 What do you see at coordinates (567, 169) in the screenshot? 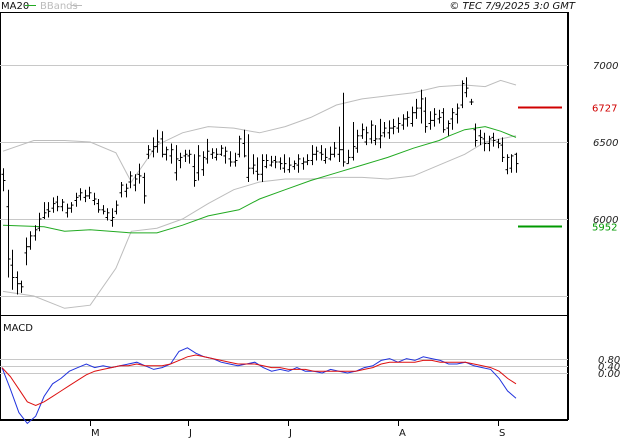
I see `price-levels: 6727 5952` at bounding box center [567, 169].